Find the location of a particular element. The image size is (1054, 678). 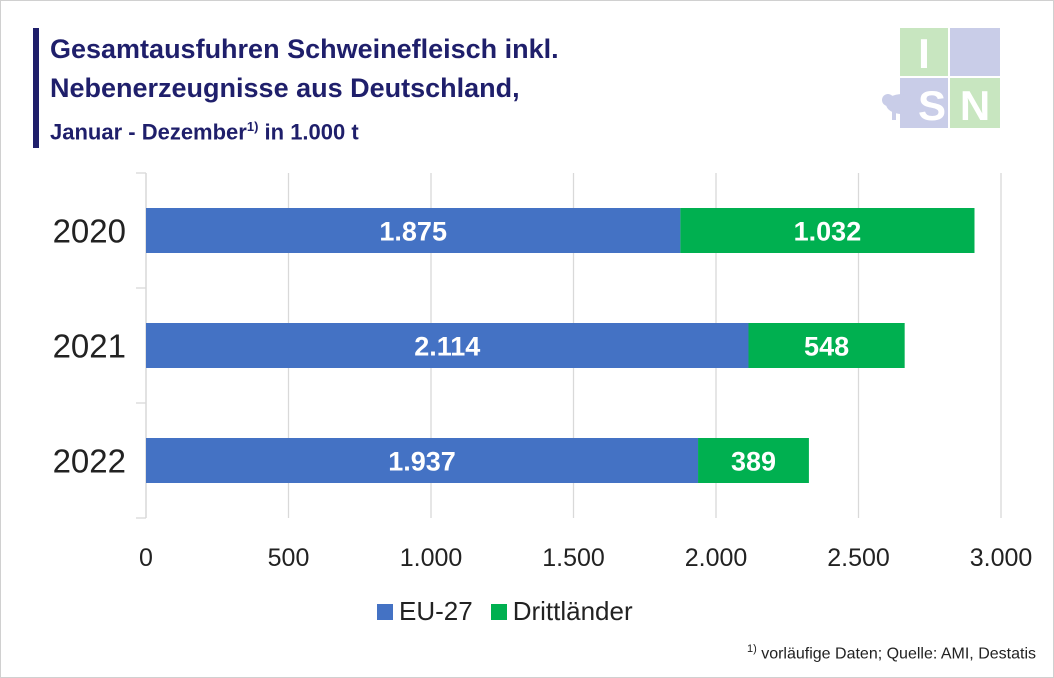

title-line-3-unit: in 1.000 t is located at coordinates (308, 132).